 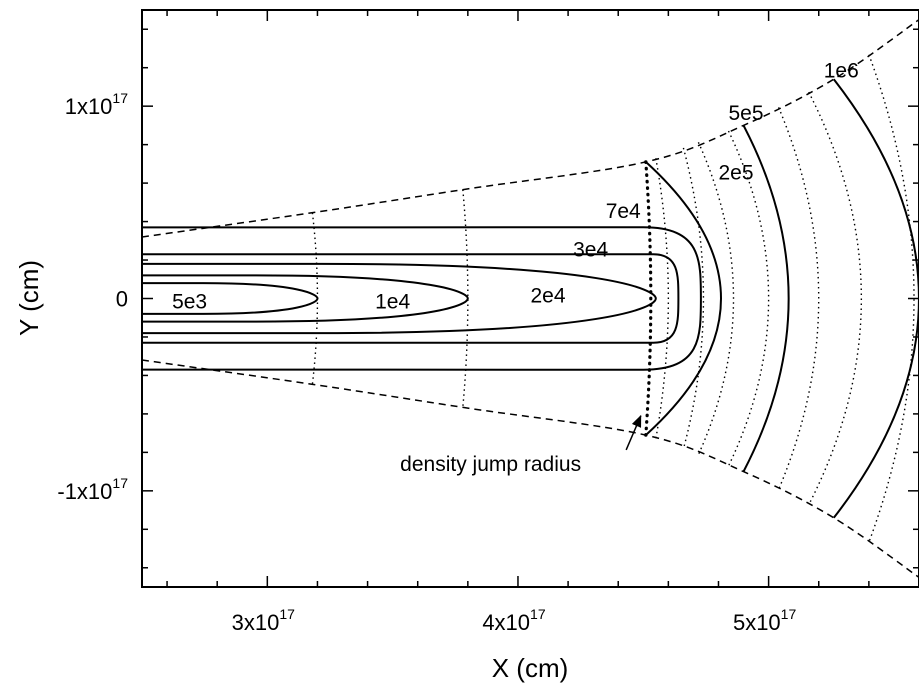 I want to click on y-axis-title: Y (cm), so click(x=29, y=298).